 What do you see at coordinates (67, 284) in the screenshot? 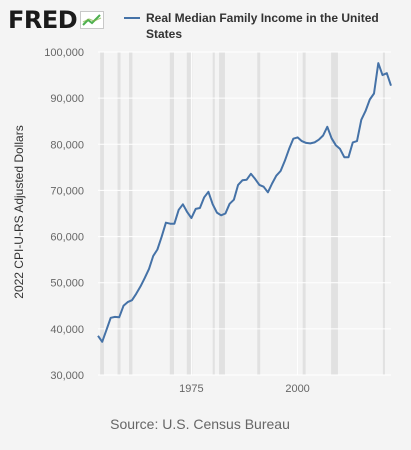
I see `y-tick-label: 50,000` at bounding box center [67, 284].